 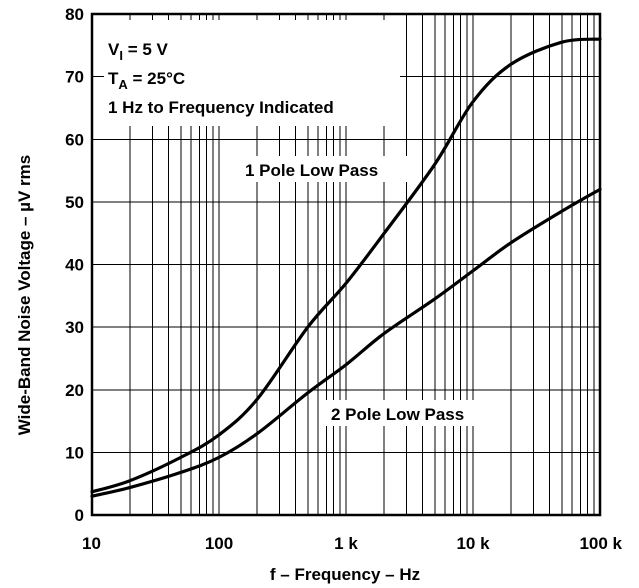 I want to click on y-tick-label: 40, so click(x=74, y=265).